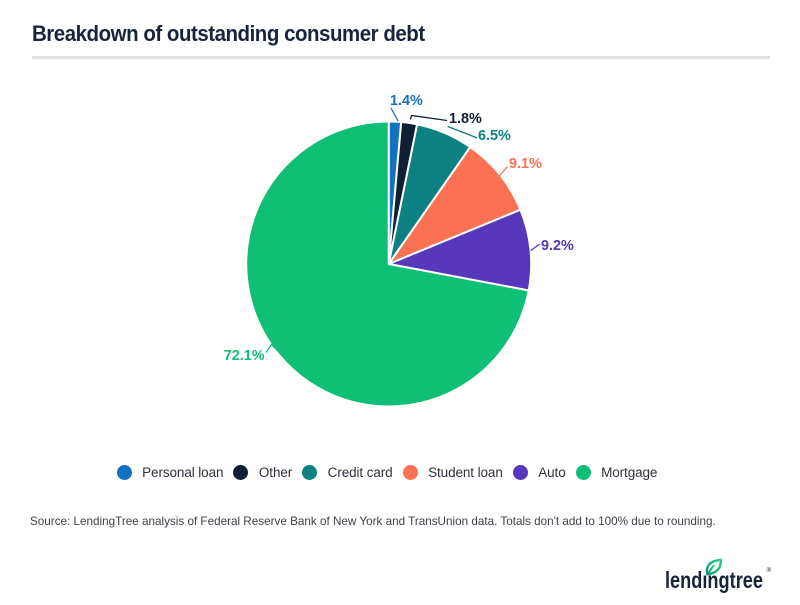  I want to click on legend-item-other: Other, so click(262, 472).